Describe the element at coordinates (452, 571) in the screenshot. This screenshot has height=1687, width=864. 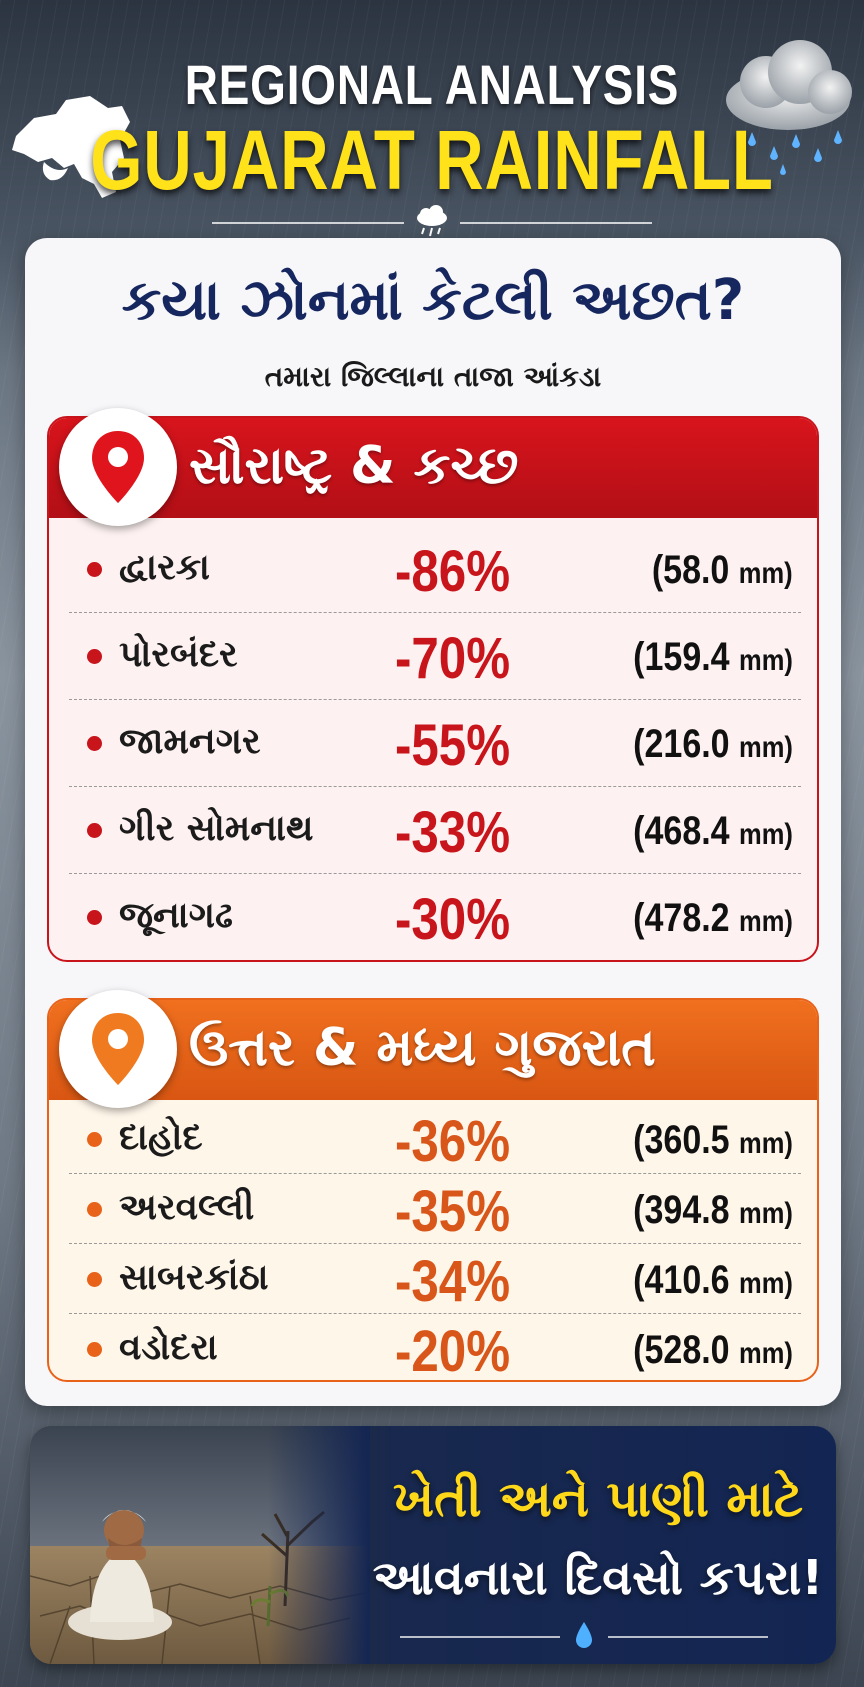
I see `deficit-percent: -86%` at that location.